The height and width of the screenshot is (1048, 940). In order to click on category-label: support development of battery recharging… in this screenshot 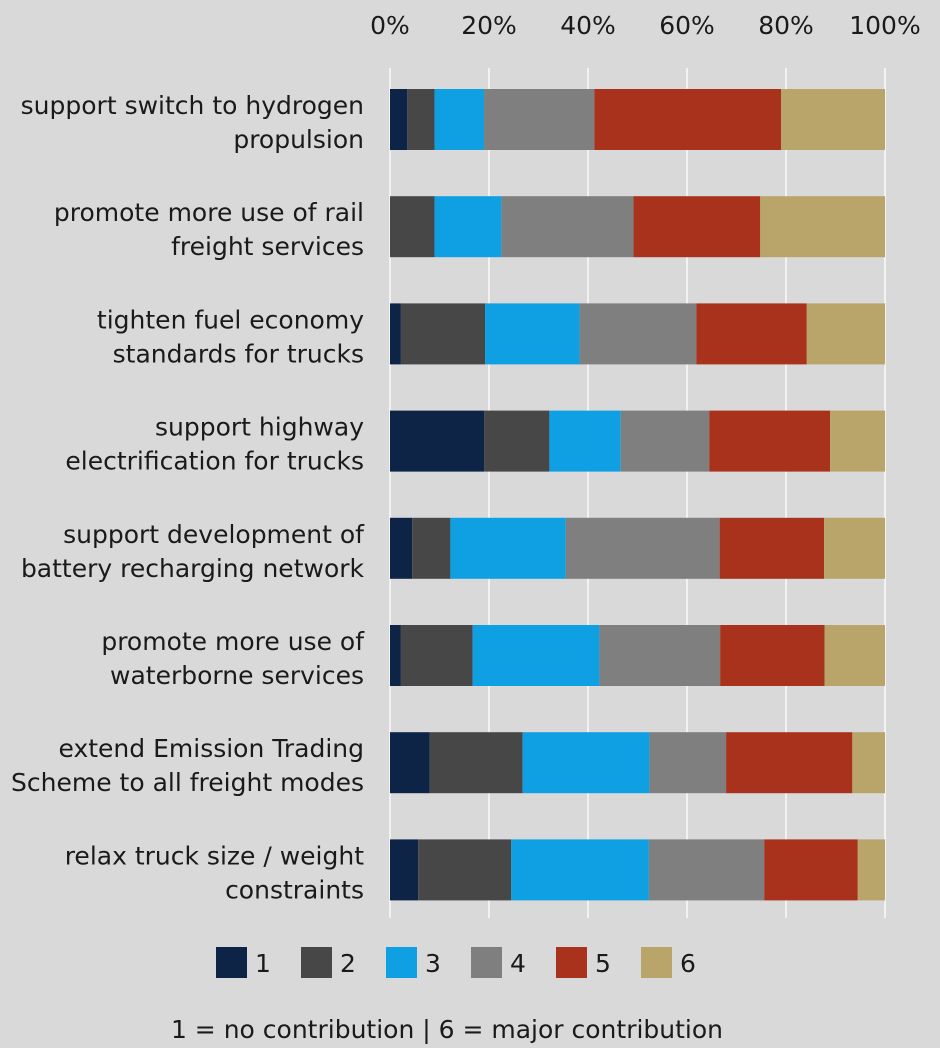, I will do `click(193, 551)`.